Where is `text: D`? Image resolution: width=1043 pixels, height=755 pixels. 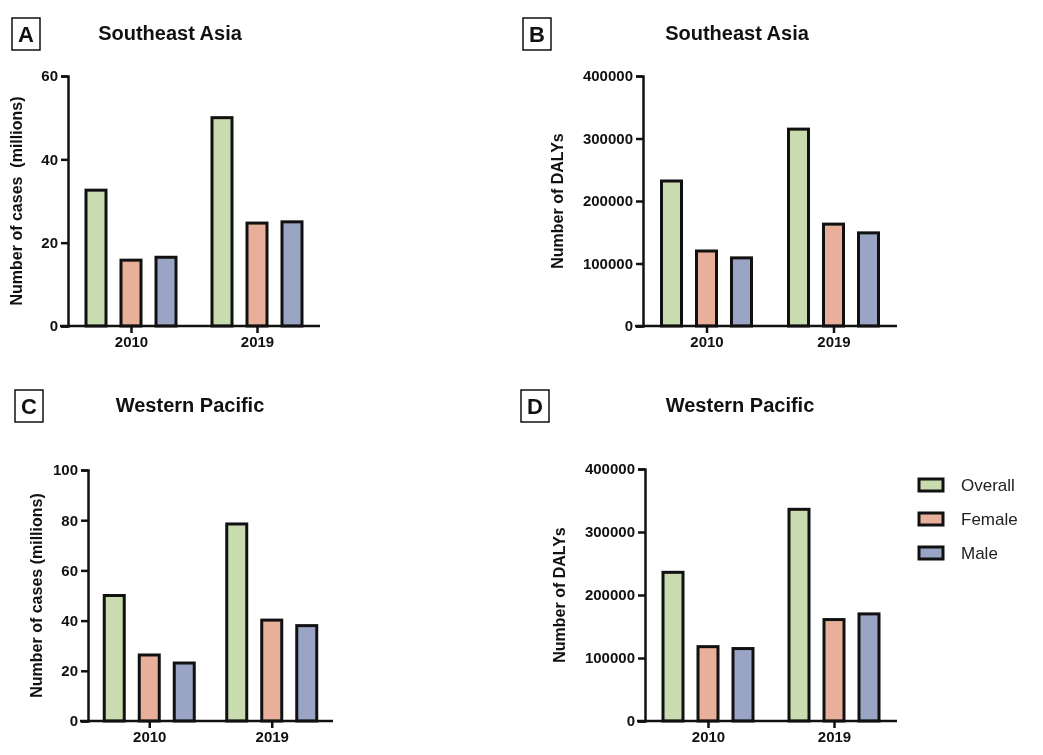 text: D is located at coordinates (535, 406).